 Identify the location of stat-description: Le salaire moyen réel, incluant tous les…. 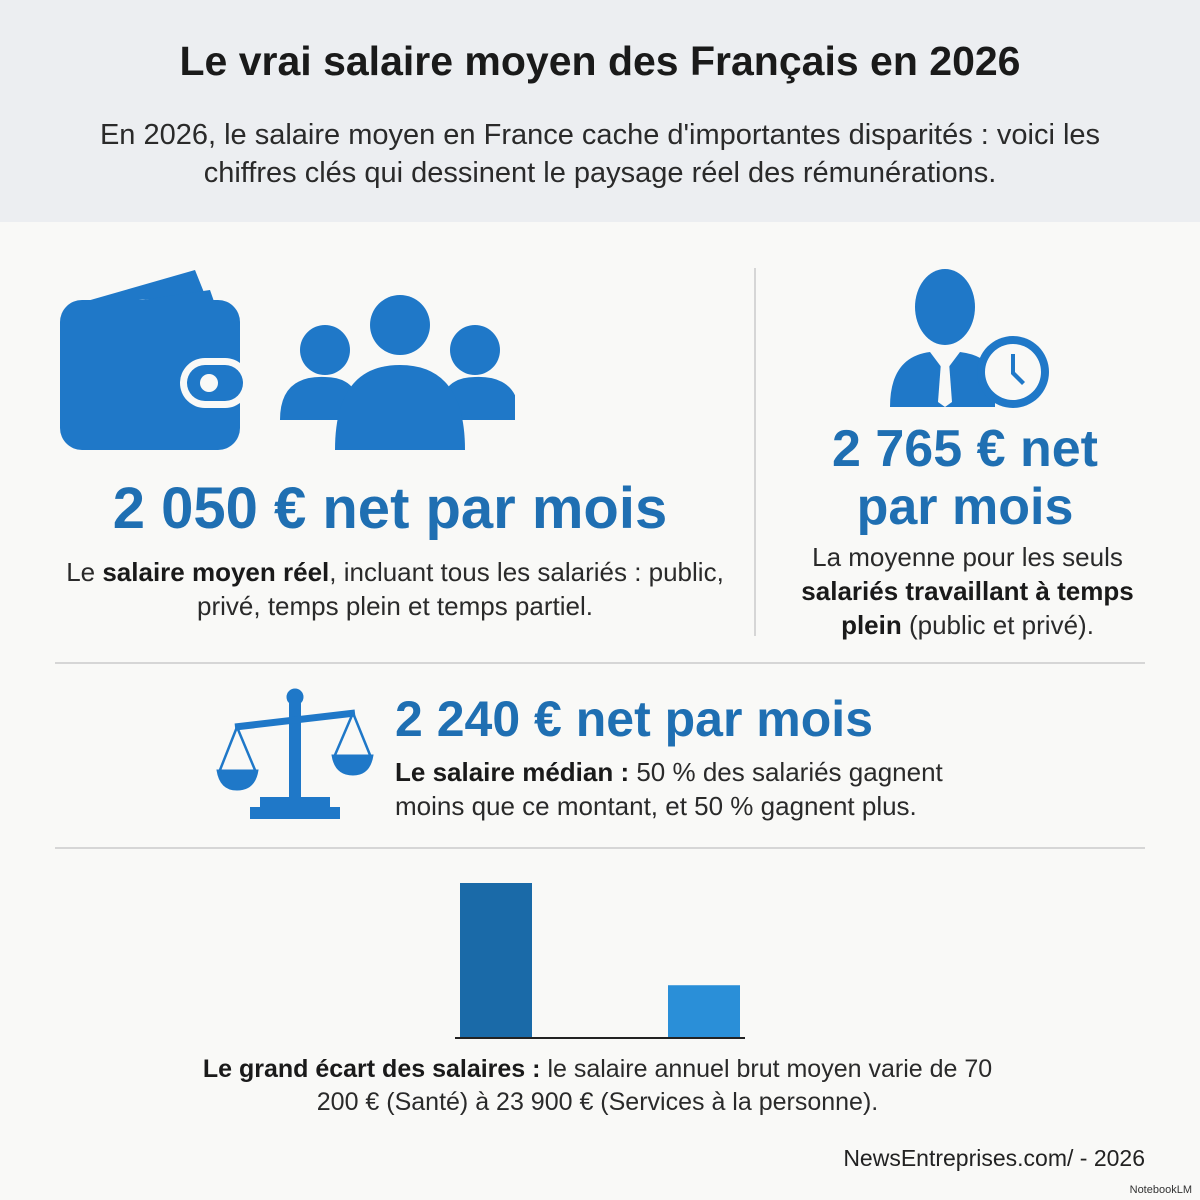
(395, 589).